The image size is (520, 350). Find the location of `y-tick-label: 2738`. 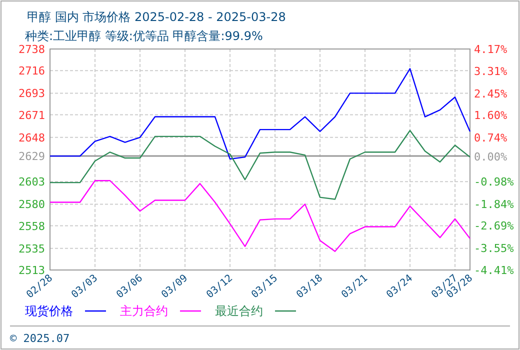

y-tick-label: 2738 is located at coordinates (31, 49).